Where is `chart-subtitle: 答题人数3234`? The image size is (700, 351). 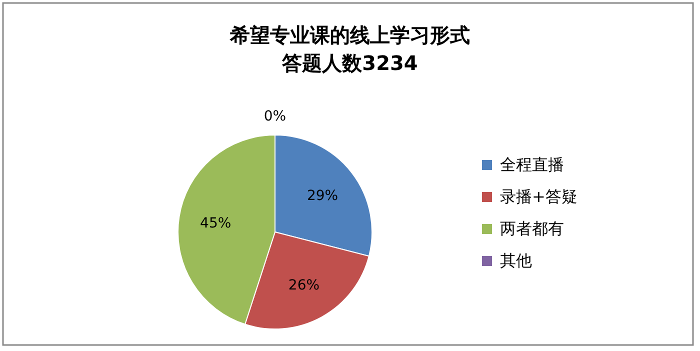 chart-subtitle: 答题人数3234 is located at coordinates (349, 63).